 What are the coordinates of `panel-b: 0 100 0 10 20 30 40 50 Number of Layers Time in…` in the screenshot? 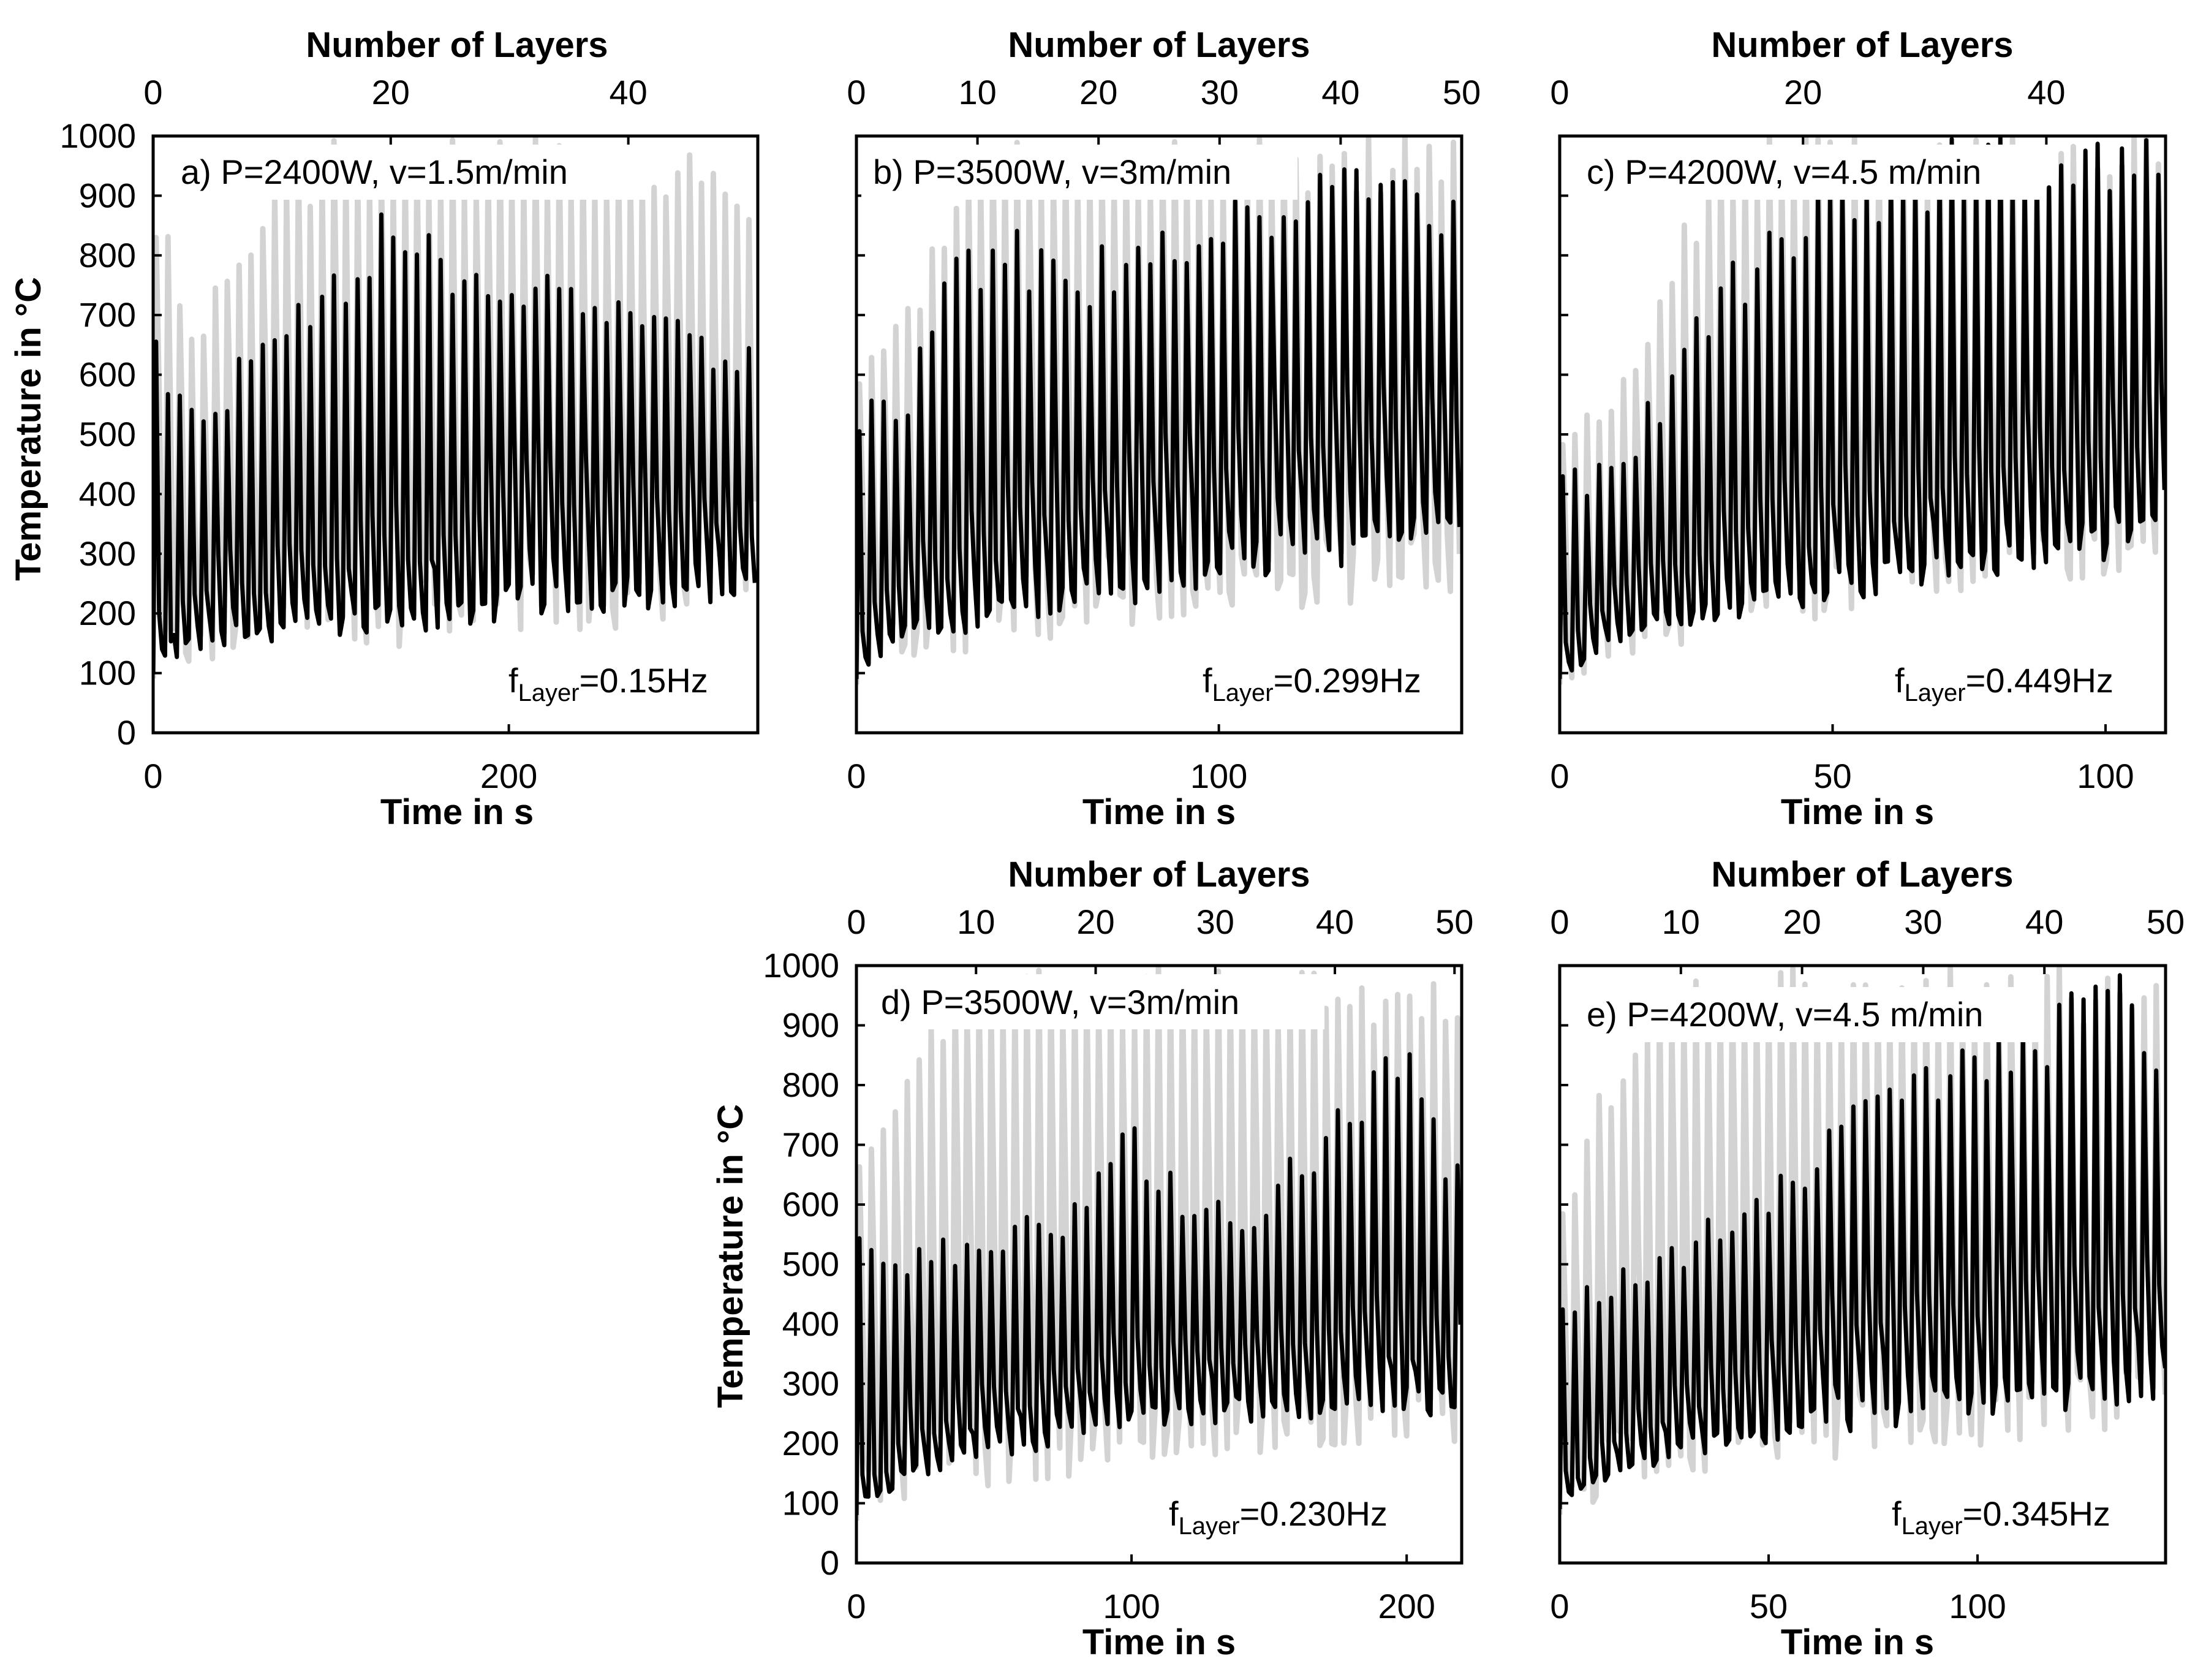 It's located at (1164, 428).